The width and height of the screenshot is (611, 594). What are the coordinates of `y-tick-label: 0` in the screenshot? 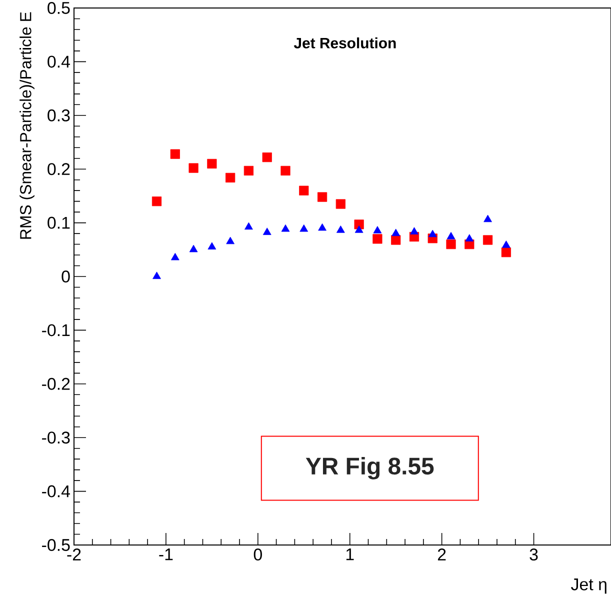 It's located at (66, 276).